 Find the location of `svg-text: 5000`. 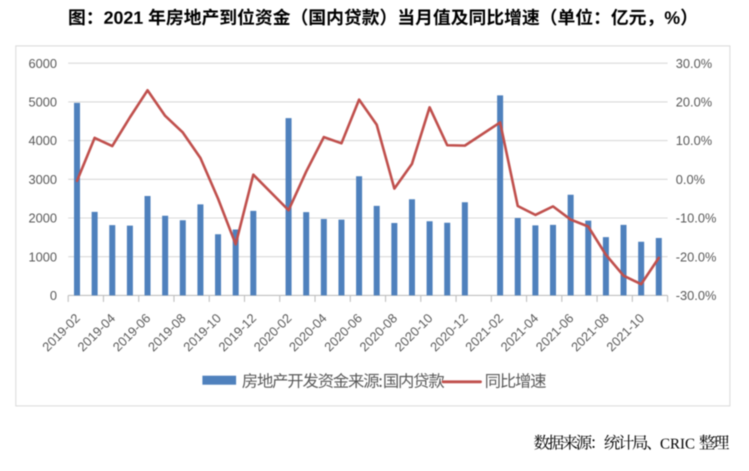

svg-text: 5000 is located at coordinates (43, 102).